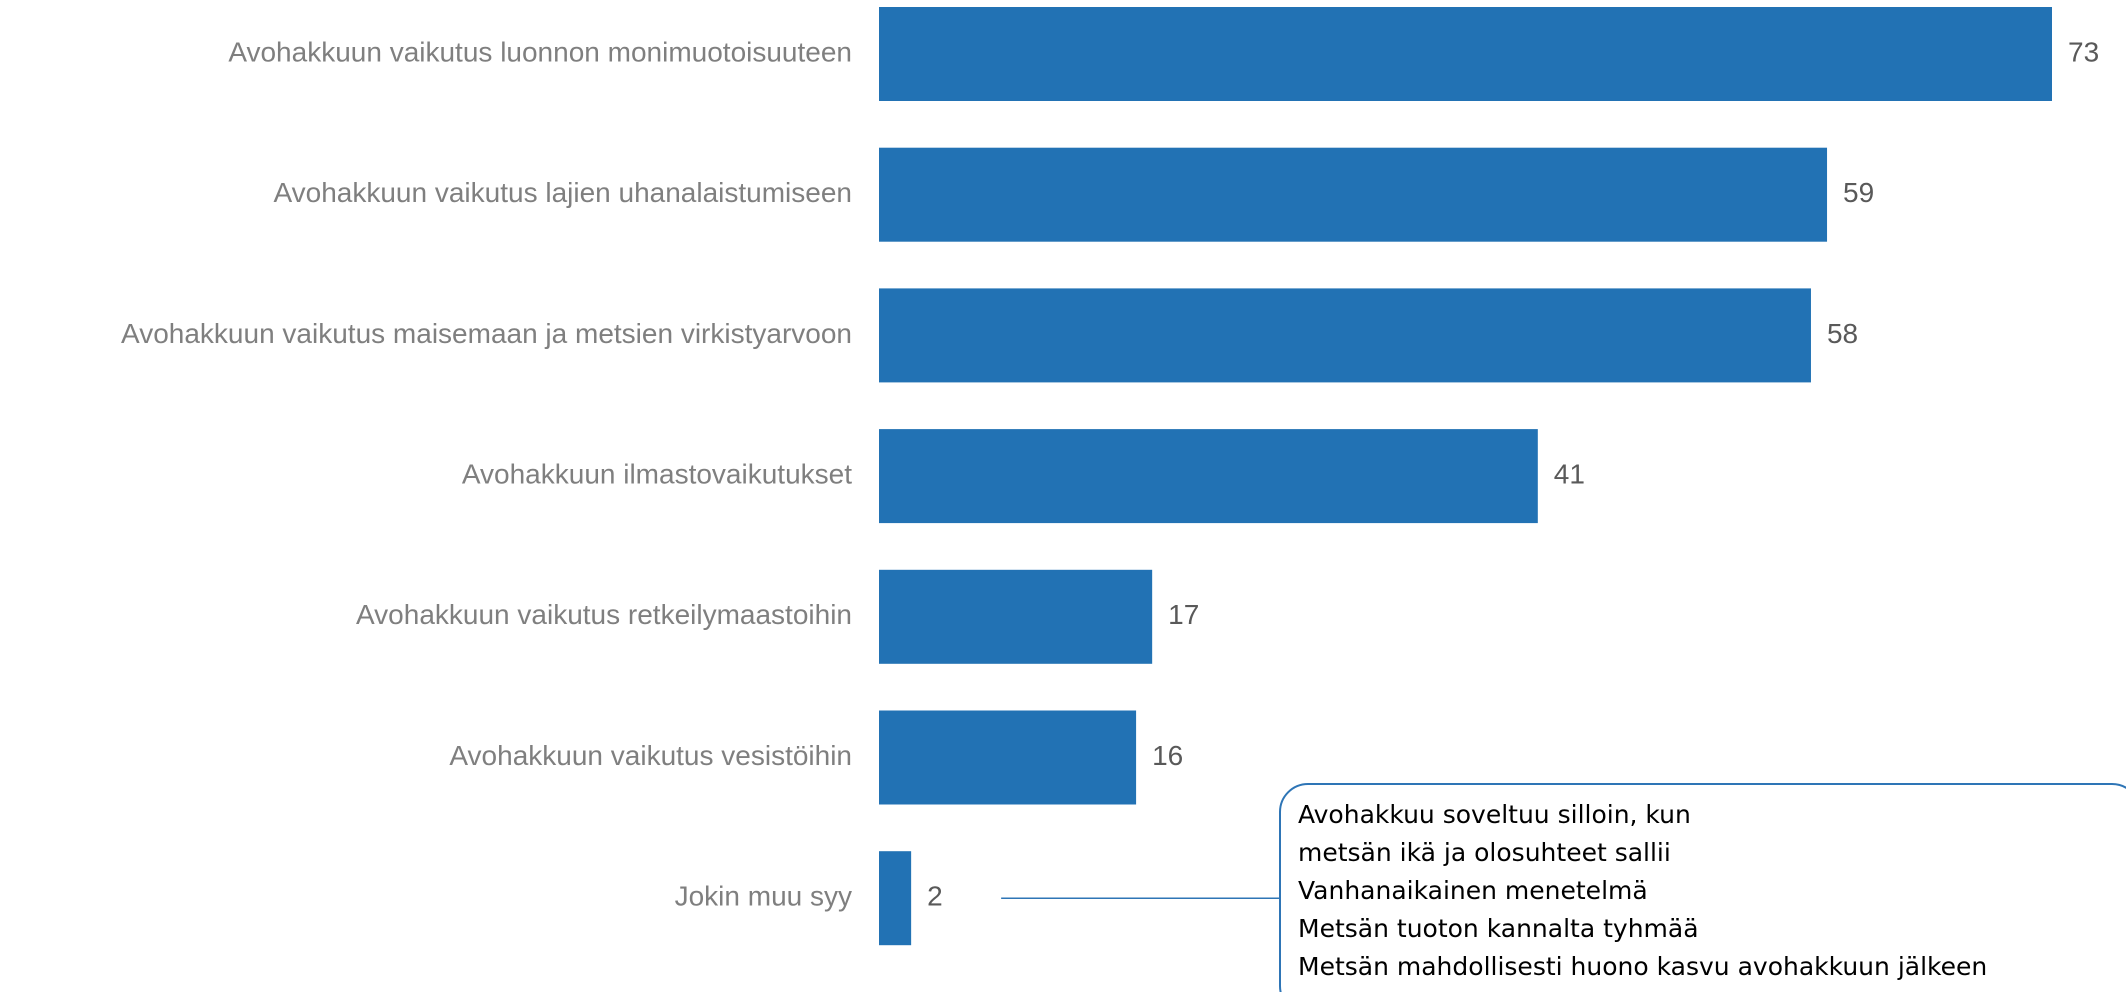 Image resolution: width=2126 pixels, height=992 pixels. Describe the element at coordinates (604, 614) in the screenshot. I see `category-label: Avohakkuun vaikutus retkeilymaastoihin` at that location.